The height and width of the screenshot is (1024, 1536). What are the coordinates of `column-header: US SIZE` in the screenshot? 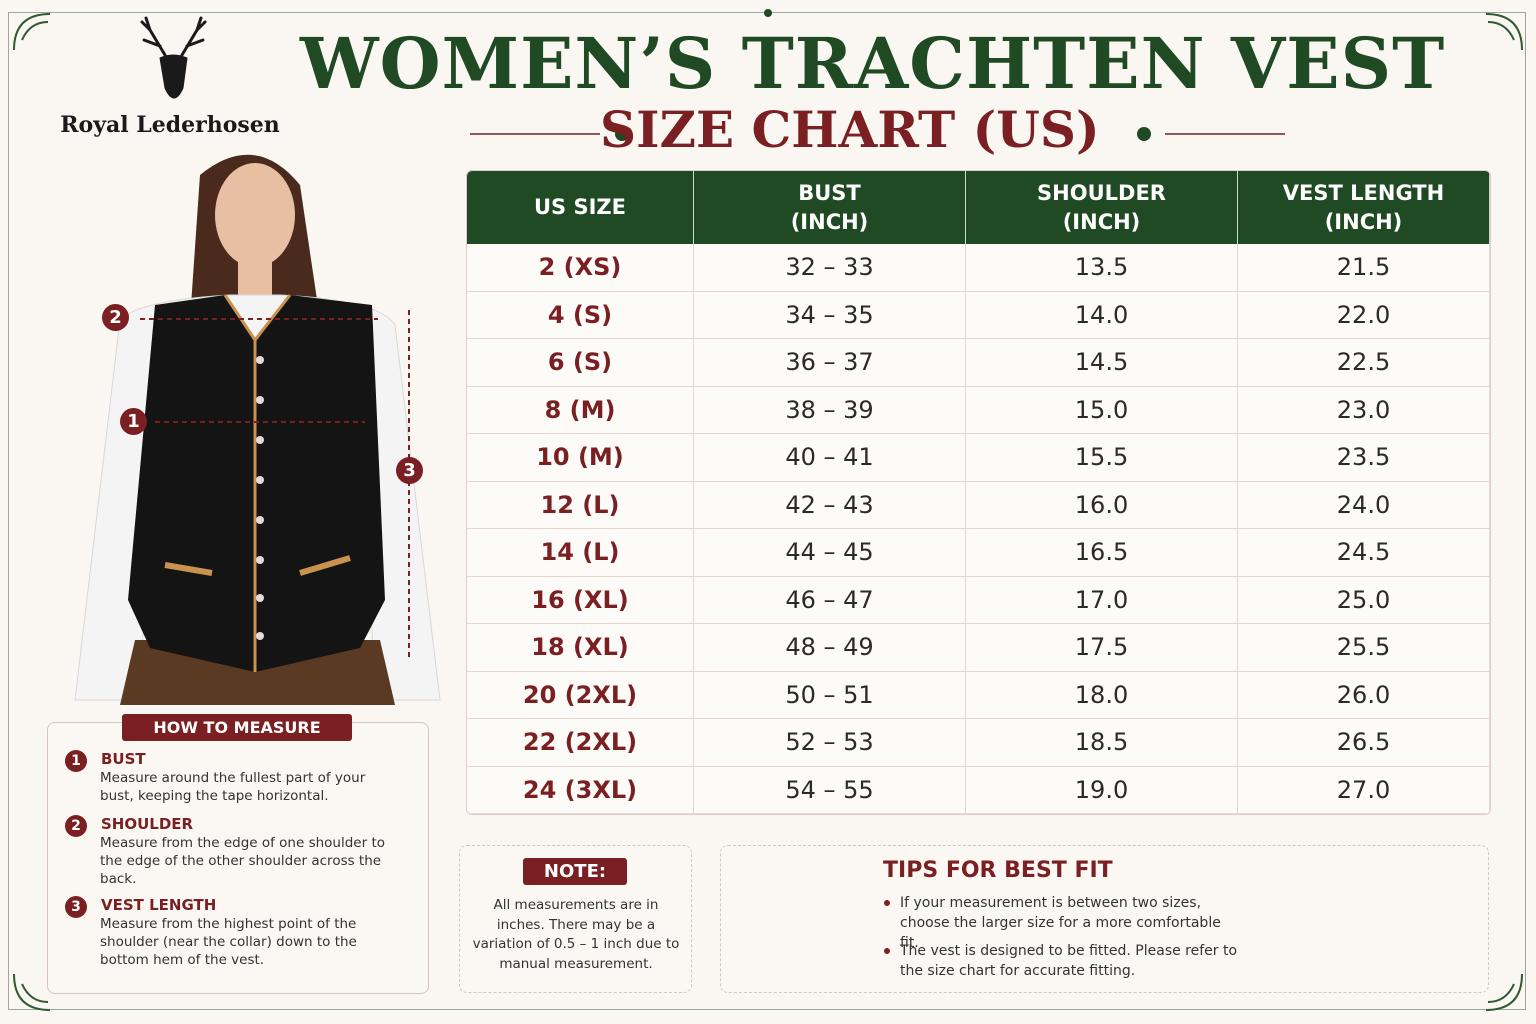 It's located at (580, 207).